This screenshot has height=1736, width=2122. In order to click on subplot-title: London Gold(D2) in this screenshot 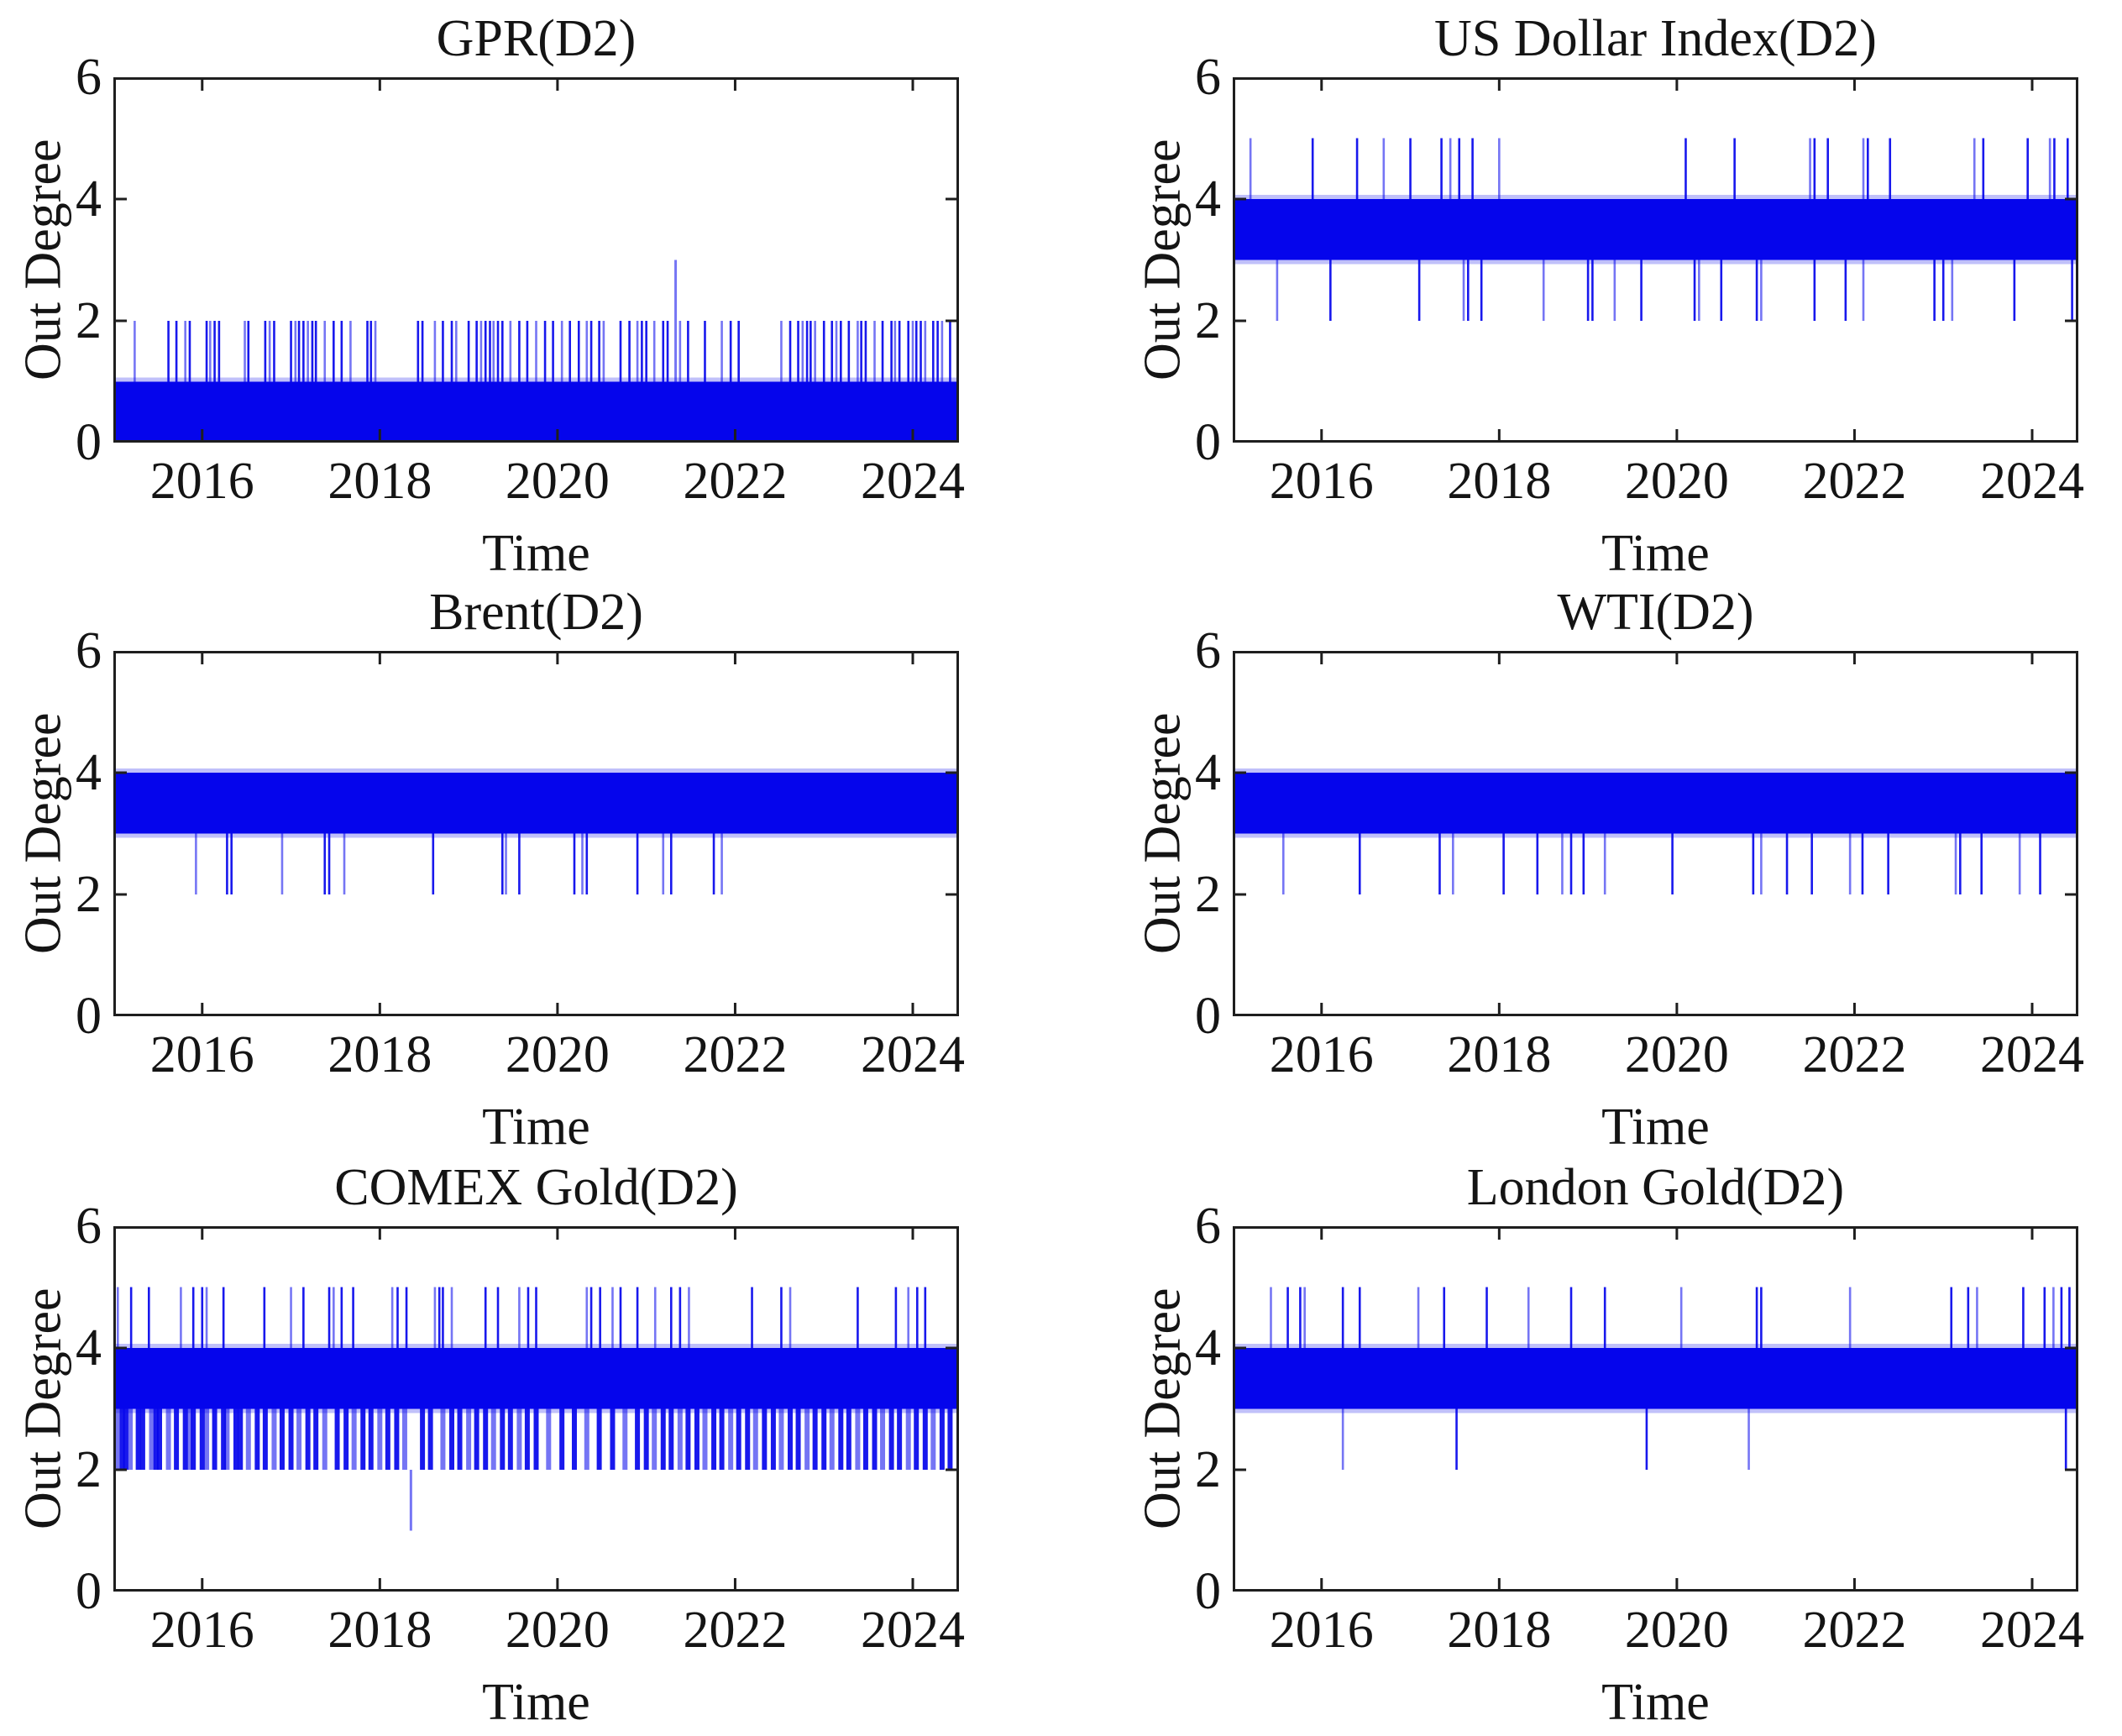, I will do `click(1656, 1187)`.